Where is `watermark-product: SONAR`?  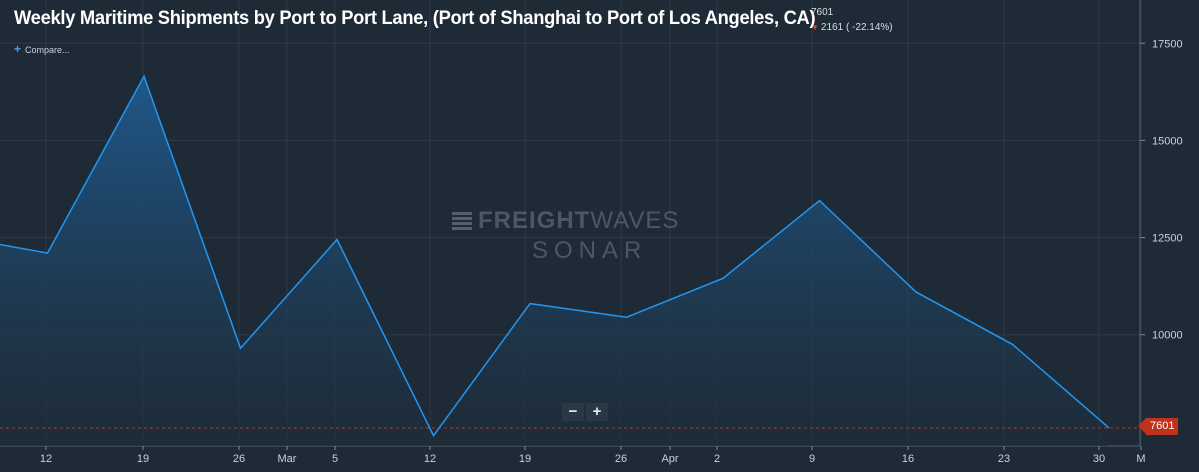
watermark-product: SONAR is located at coordinates (590, 250).